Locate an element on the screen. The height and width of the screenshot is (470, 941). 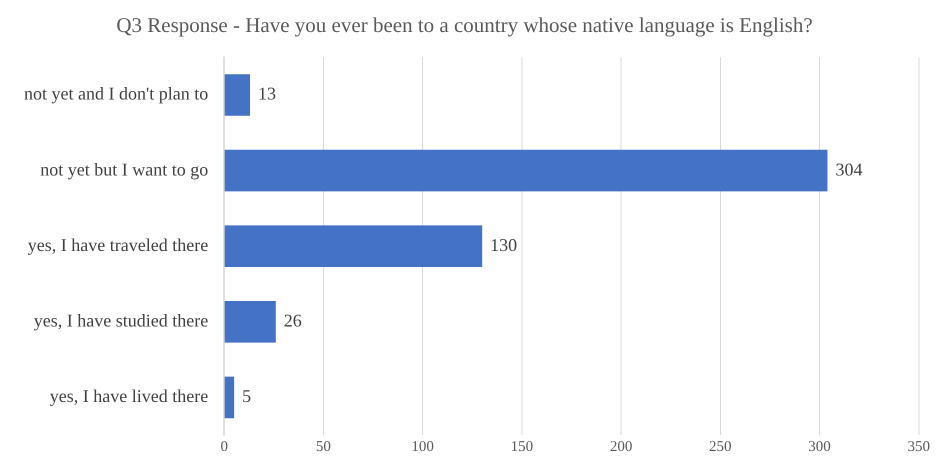
data-label: 304 is located at coordinates (848, 169).